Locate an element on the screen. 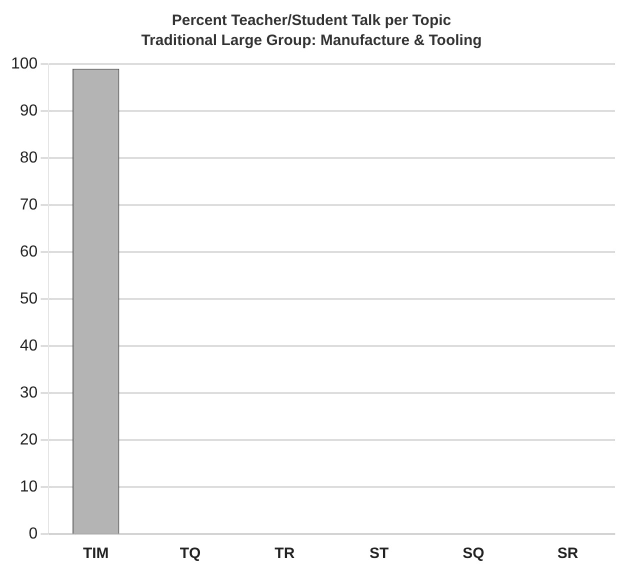  chart-title: Percent Teacher/Student Talk per Topic is located at coordinates (312, 21).